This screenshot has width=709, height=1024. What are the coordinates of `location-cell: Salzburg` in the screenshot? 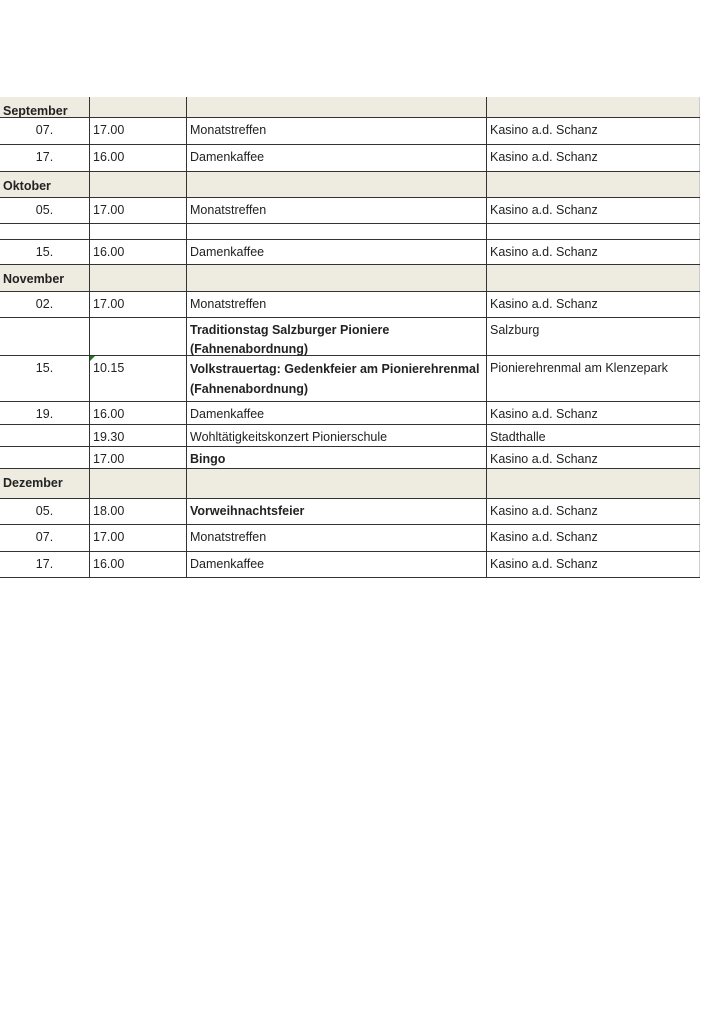 It's located at (593, 336).